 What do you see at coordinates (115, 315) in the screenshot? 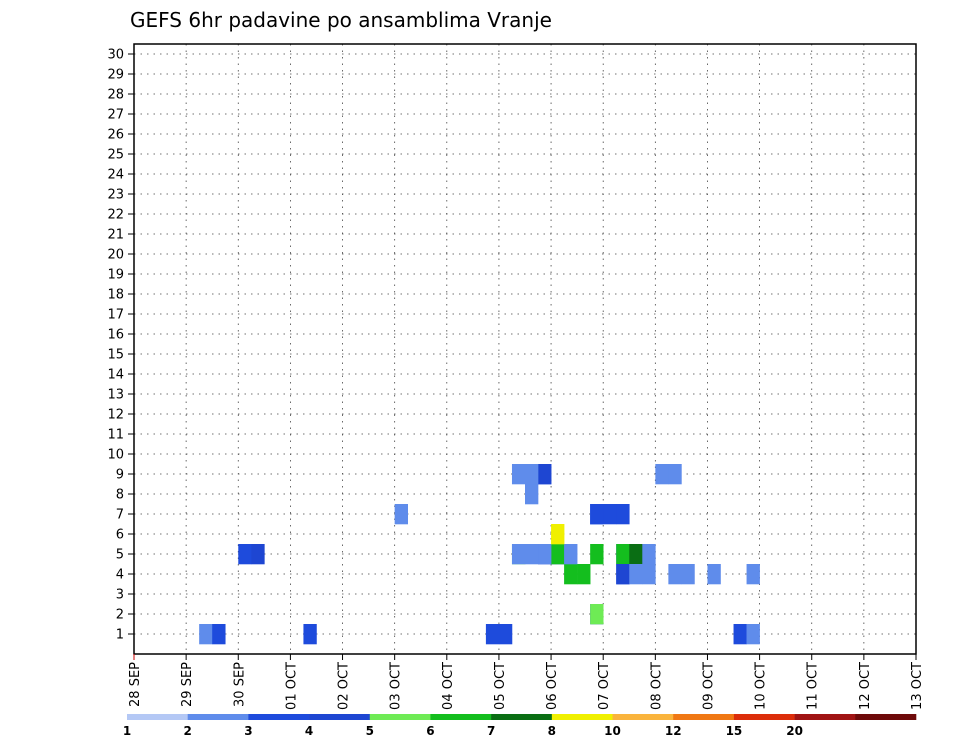
I see `y-tick-label: 17` at bounding box center [115, 315].